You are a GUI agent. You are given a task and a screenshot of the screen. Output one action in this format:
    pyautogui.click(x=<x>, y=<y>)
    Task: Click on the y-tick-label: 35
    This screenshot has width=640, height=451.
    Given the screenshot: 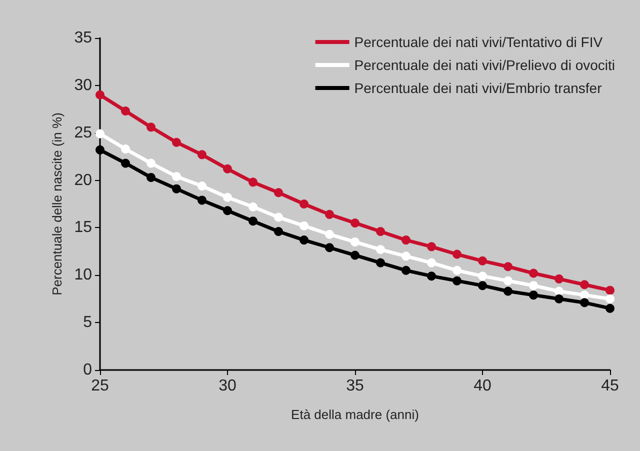 What is the action you would take?
    pyautogui.click(x=83, y=38)
    